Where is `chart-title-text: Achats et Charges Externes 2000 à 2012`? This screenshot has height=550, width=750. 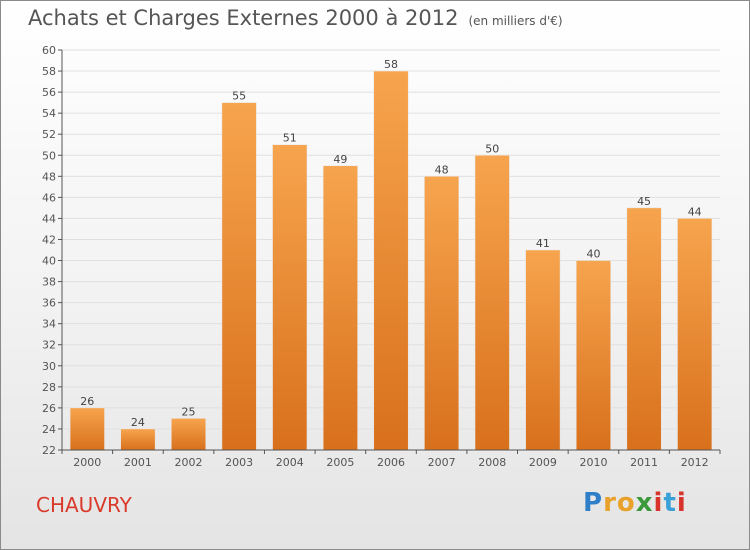 chart-title-text: Achats et Charges Externes 2000 à 2012 is located at coordinates (243, 18).